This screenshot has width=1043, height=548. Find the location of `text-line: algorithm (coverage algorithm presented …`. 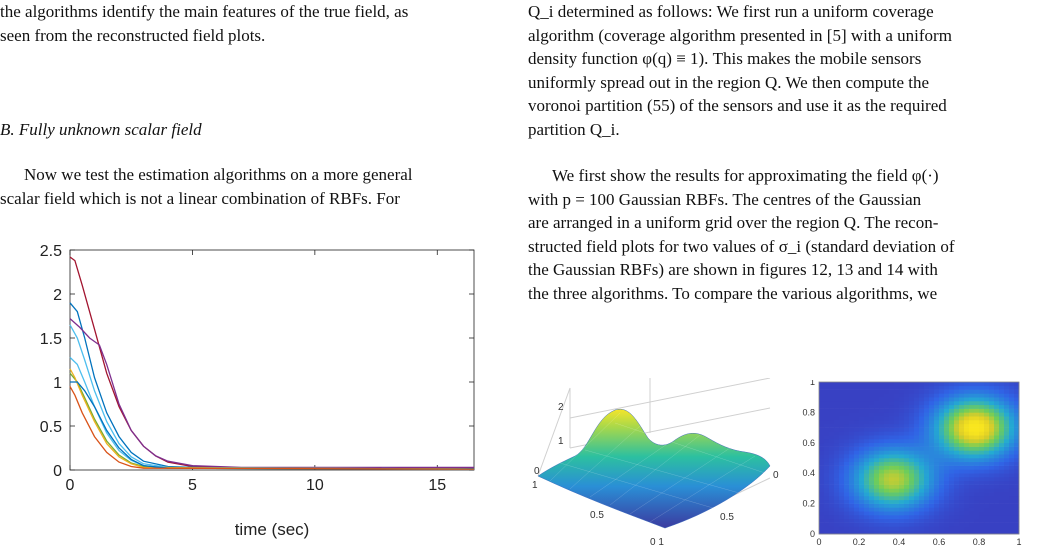

text-line: algorithm (coverage algorithm presented … is located at coordinates (740, 35).